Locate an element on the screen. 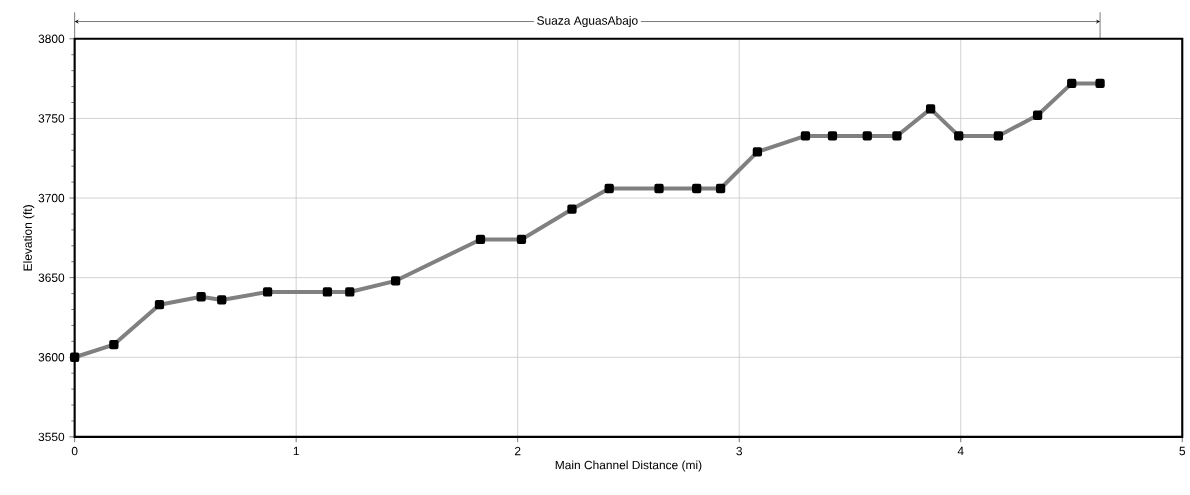 The width and height of the screenshot is (1190, 495). y-axis-title: Elevation (ft) is located at coordinates (29, 238).